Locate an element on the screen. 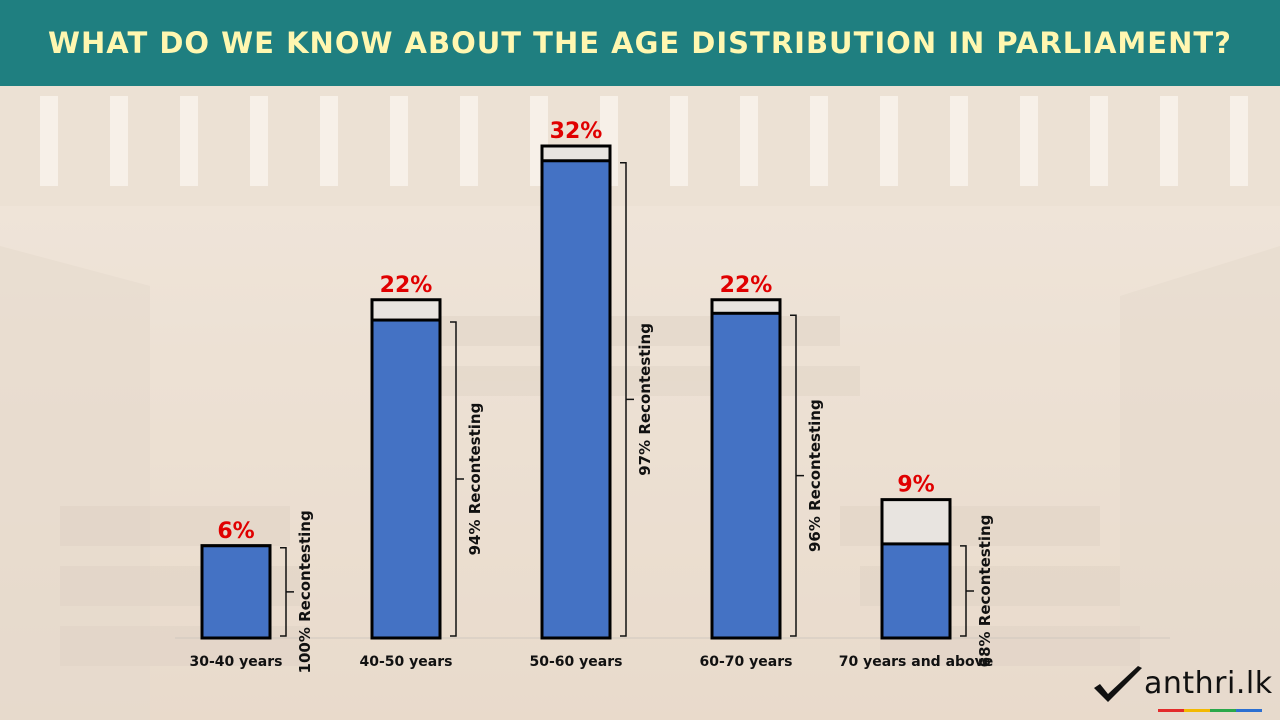 This screenshot has height=720, width=1280. checkmark-icon is located at coordinates (1118, 684).